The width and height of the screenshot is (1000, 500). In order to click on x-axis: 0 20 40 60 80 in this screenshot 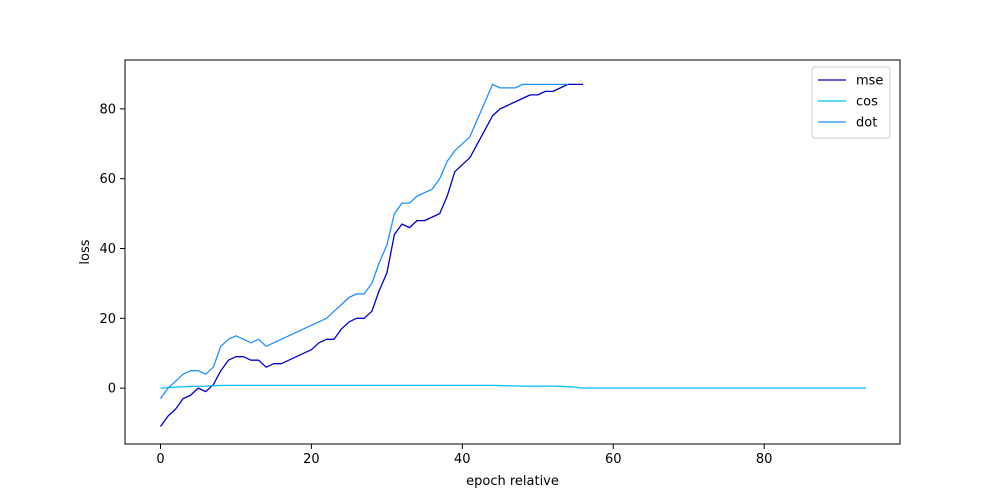, I will do `click(464, 455)`.